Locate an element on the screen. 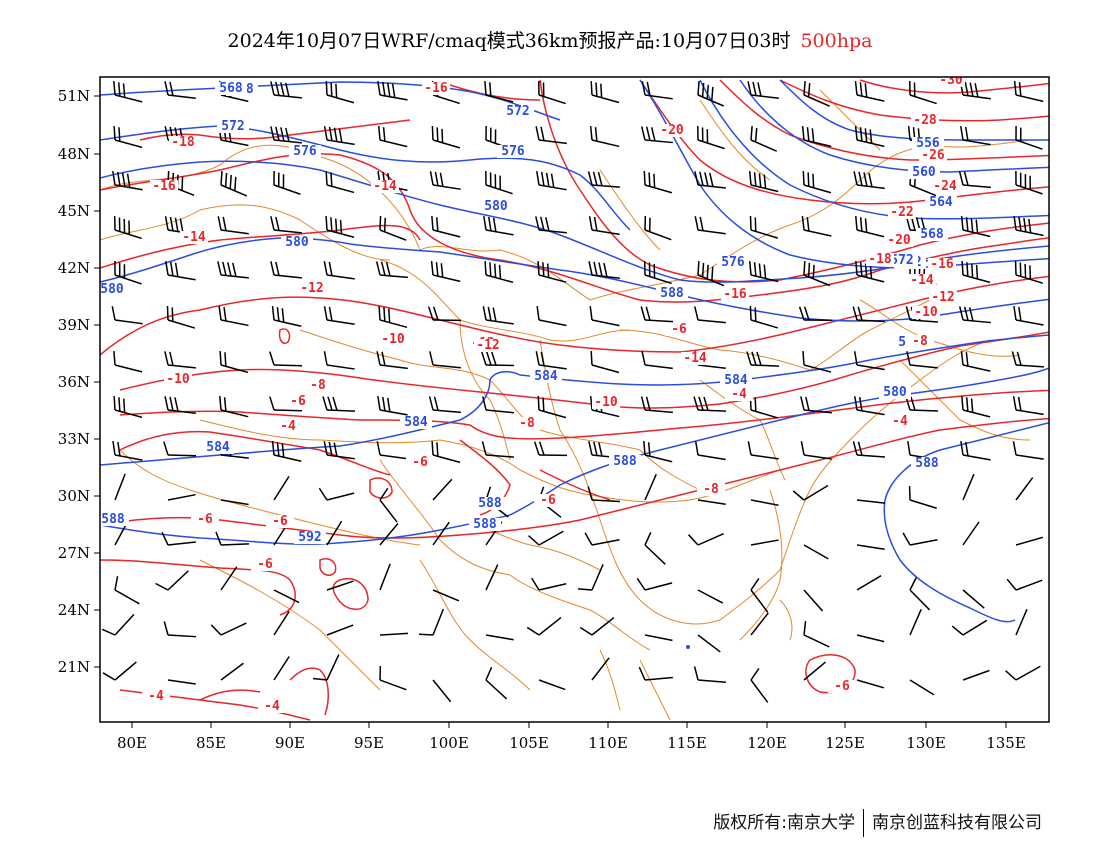 The image size is (1100, 850). height-label: 568 is located at coordinates (231, 88).